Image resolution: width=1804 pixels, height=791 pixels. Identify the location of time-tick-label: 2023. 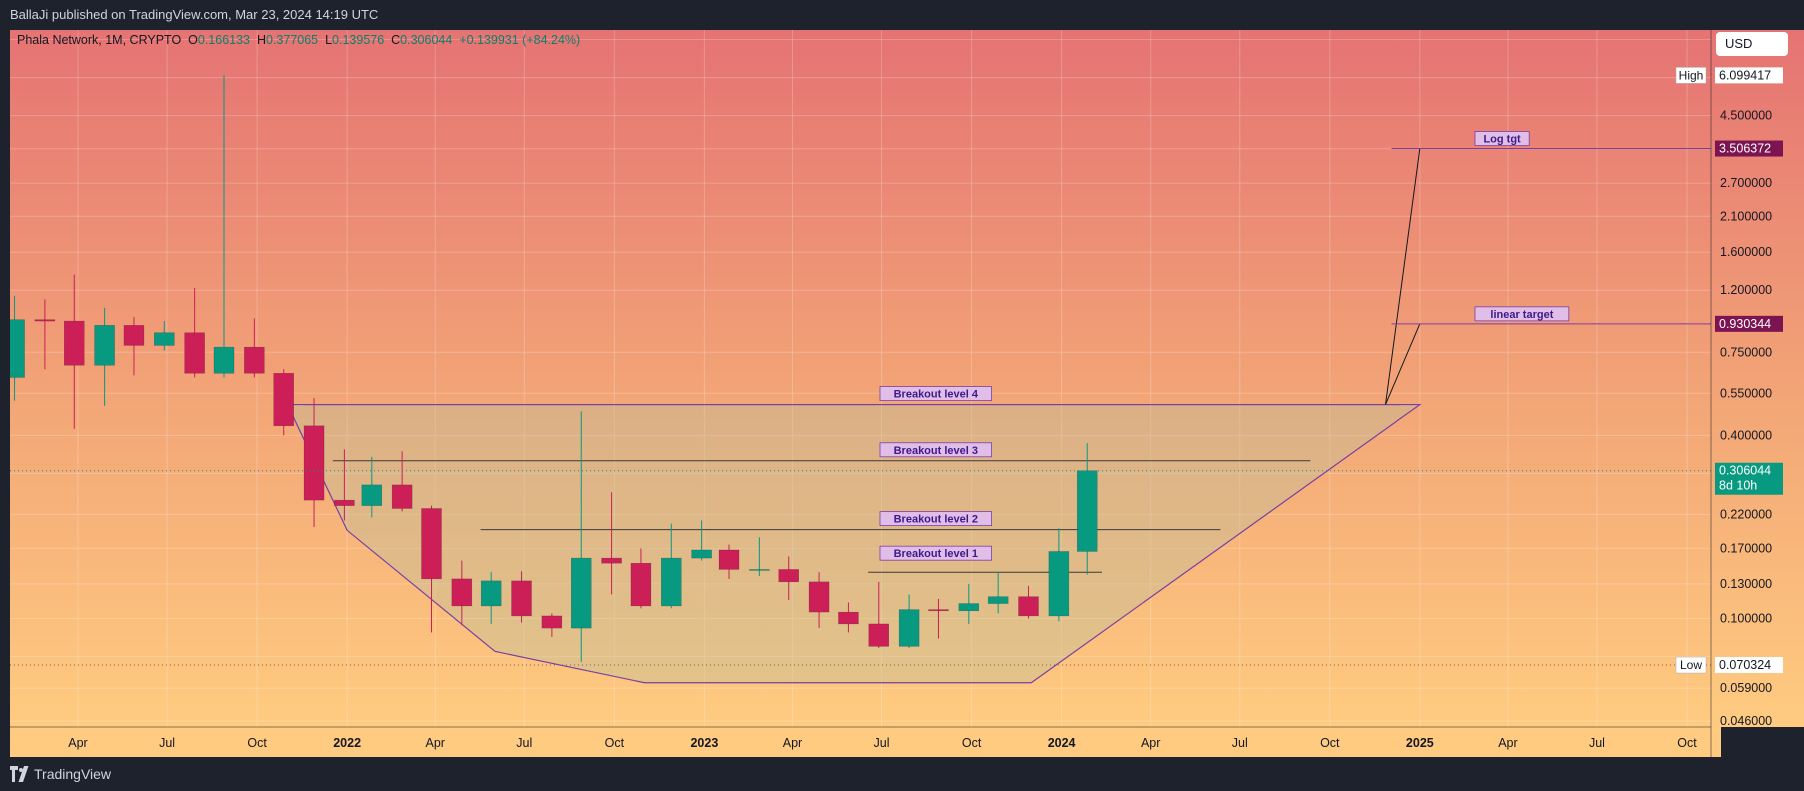
(704, 743).